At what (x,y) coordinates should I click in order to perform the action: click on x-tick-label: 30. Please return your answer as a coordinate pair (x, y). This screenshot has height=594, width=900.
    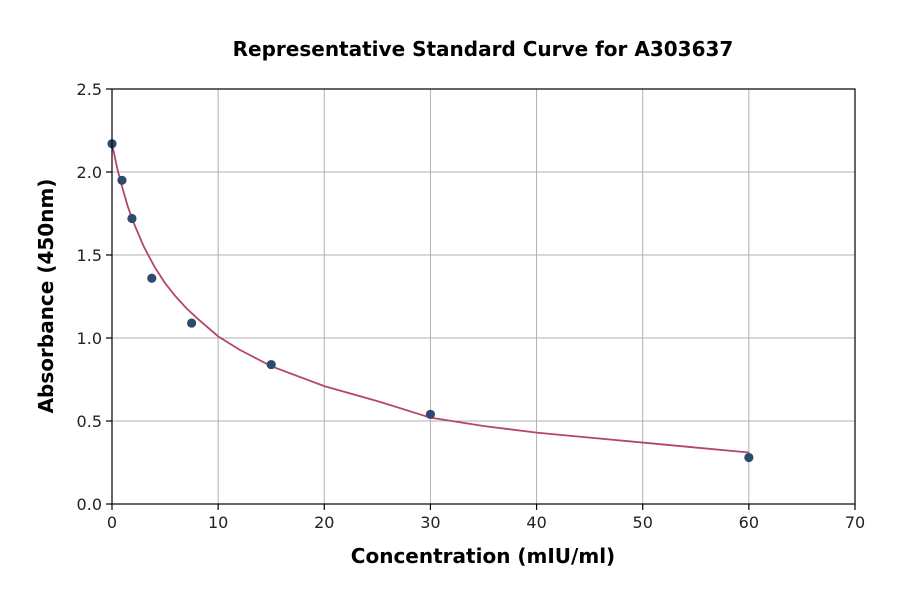
    Looking at the image, I should click on (430, 522).